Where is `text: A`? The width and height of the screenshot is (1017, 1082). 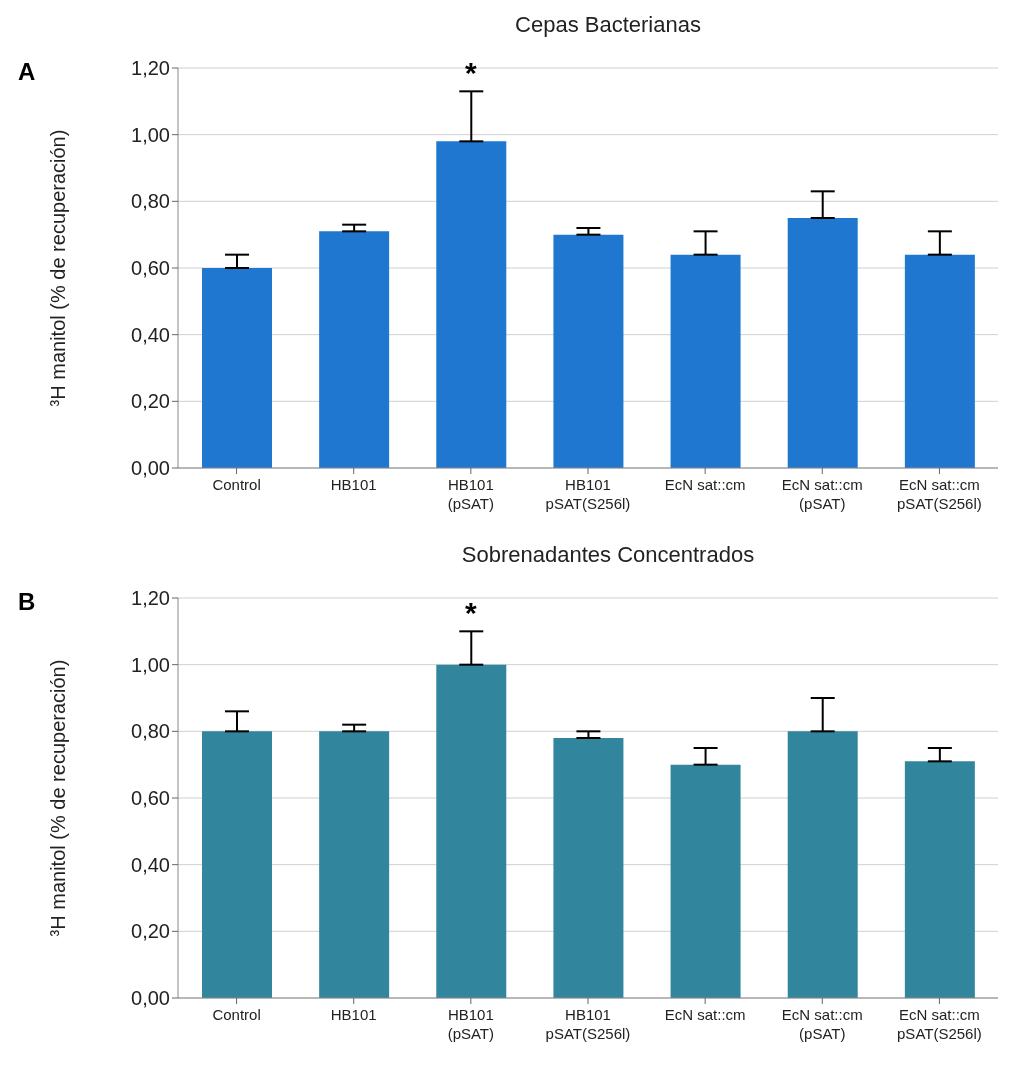 text: A is located at coordinates (27, 72).